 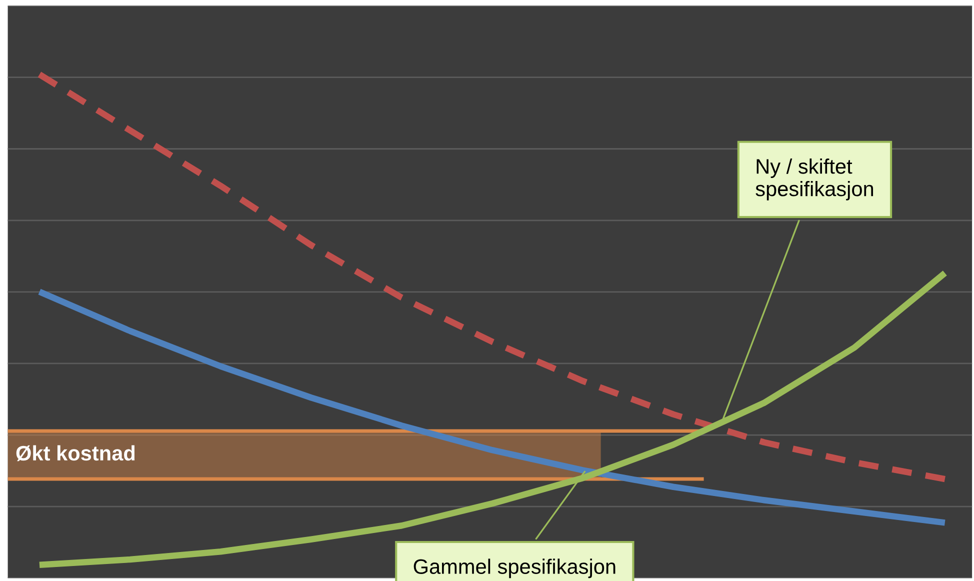 What do you see at coordinates (815, 179) in the screenshot?
I see `annotation: Ny / skiftet spesifikasjon` at bounding box center [815, 179].